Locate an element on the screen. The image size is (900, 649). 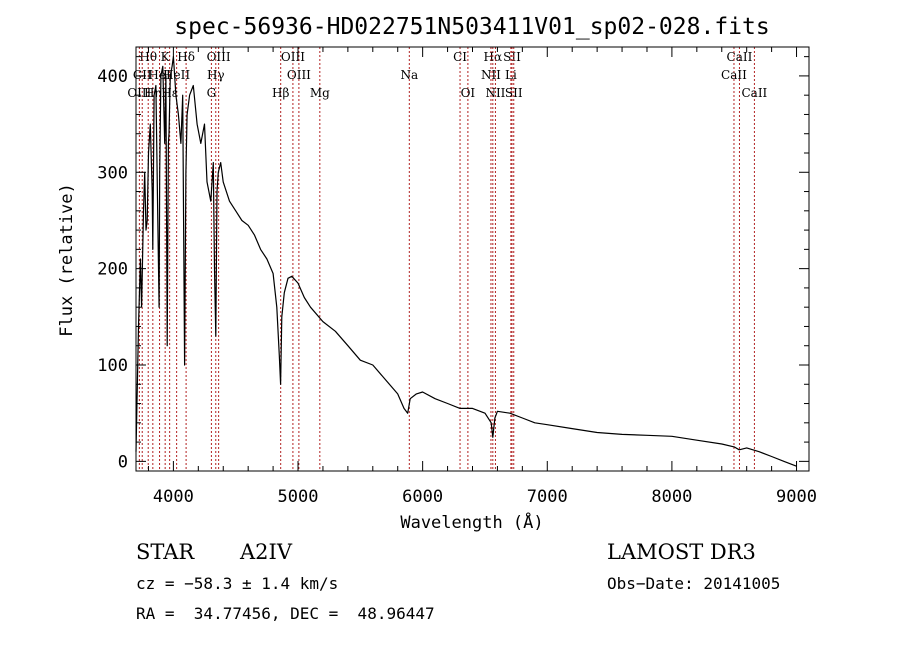
spectral-line-label: HeII is located at coordinates (176, 75).